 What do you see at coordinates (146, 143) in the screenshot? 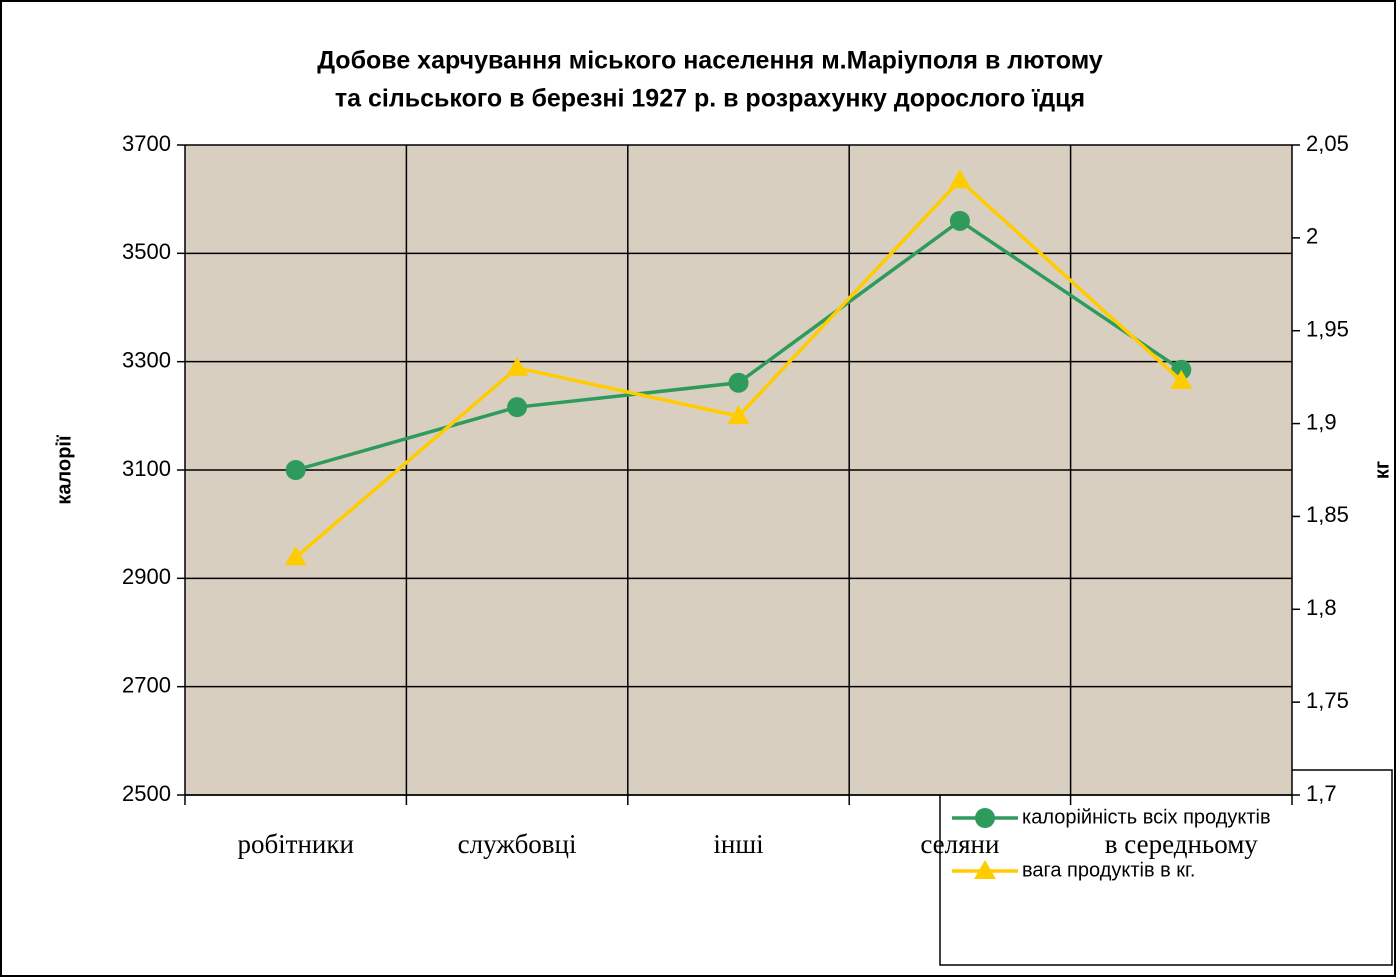
I see `y-tick-label: 3700` at bounding box center [146, 143].